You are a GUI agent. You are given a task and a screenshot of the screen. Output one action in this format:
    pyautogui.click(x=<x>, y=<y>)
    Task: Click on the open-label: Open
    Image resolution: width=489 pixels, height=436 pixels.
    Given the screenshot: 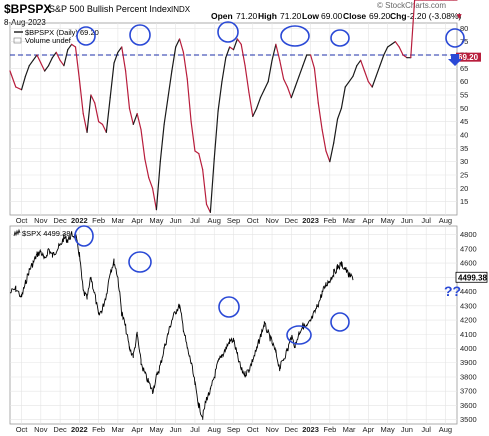 What is the action you would take?
    pyautogui.click(x=222, y=16)
    